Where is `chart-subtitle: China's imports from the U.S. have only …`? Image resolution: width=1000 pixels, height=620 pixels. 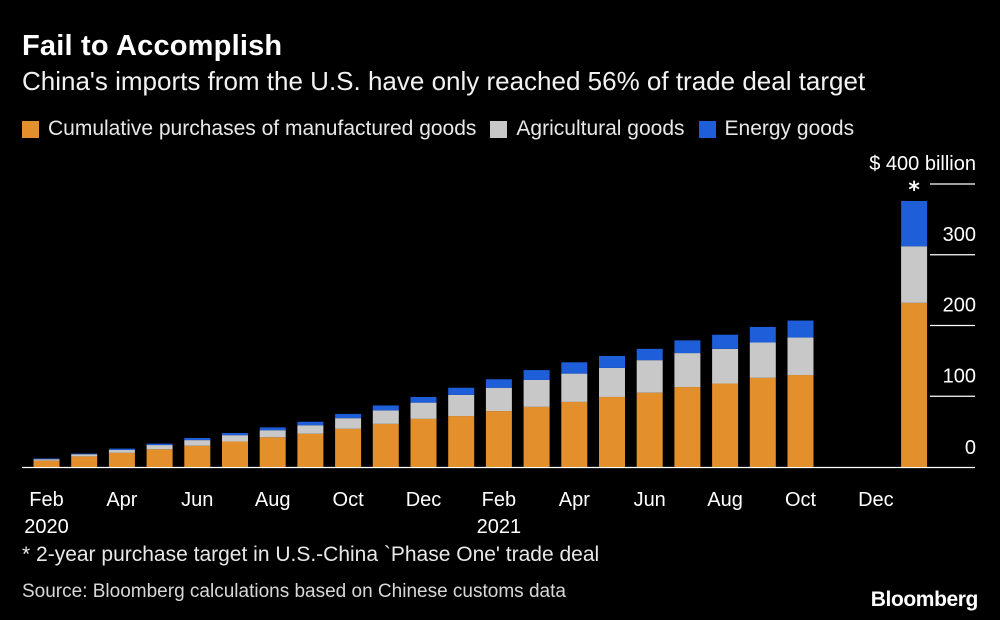
chart-subtitle: China's imports from the U.S. have only … is located at coordinates (444, 81).